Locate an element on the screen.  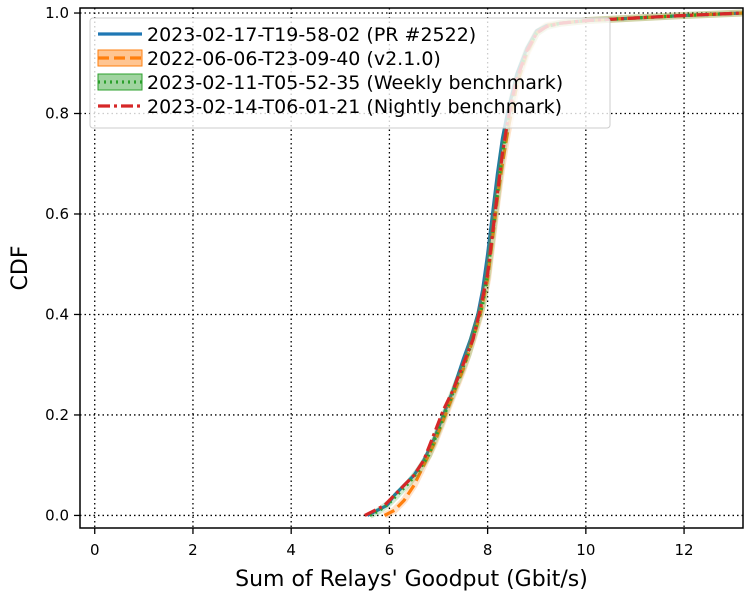
y-tick-label: 0.6 is located at coordinates (57, 214).